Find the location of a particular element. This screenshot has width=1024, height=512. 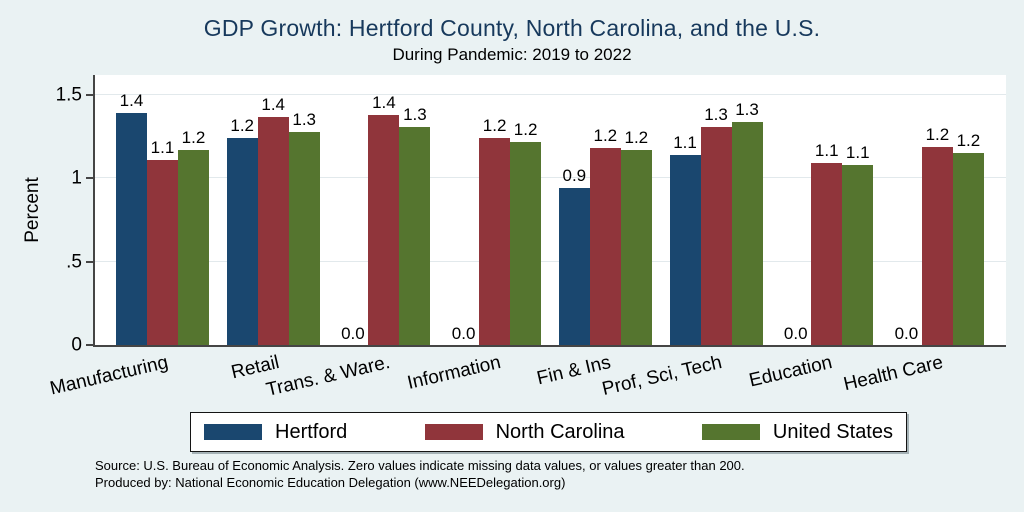

legend-swatch-north-carolina is located at coordinates (453, 432).